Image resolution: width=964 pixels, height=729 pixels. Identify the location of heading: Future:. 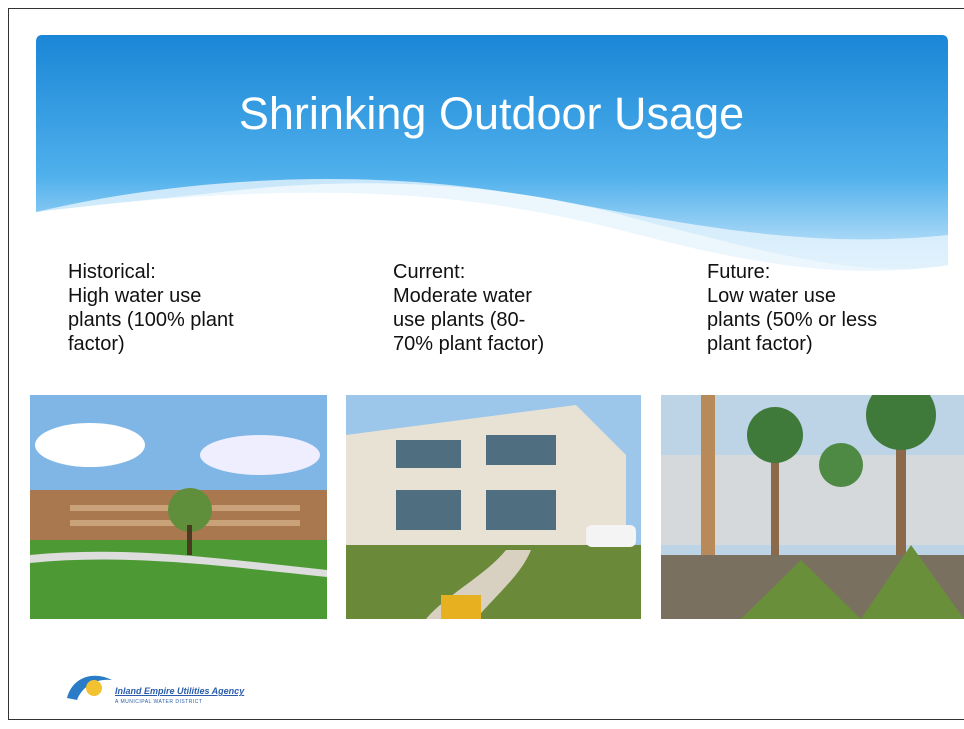
(739, 272).